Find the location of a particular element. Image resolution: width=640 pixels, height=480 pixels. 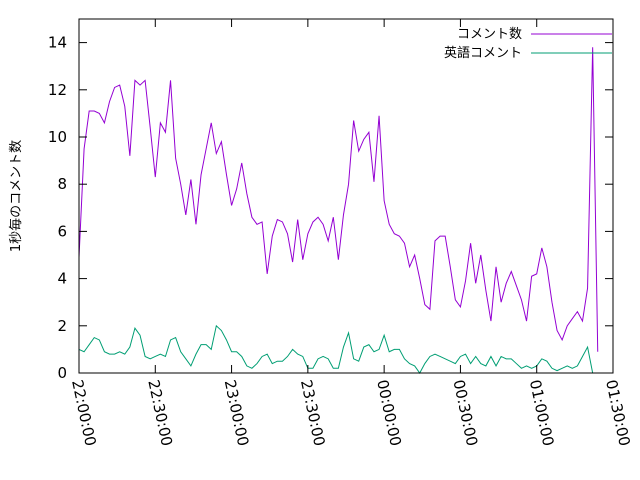

legend-label-2: 英語コメント is located at coordinates (483, 53).